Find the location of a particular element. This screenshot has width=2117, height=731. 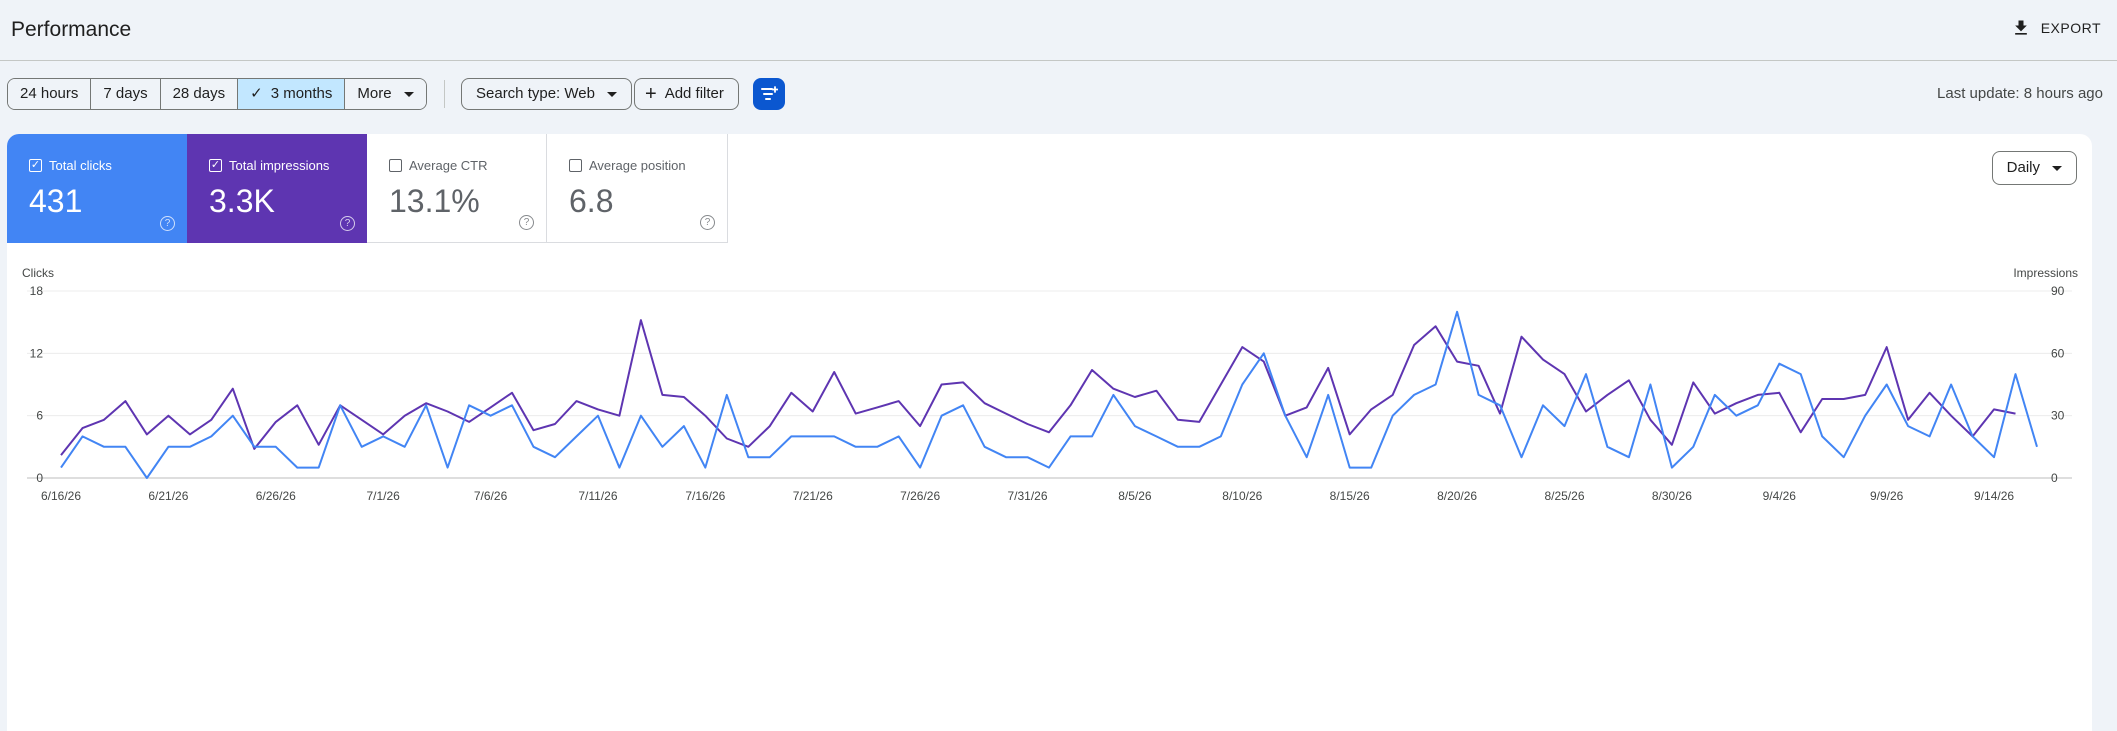

left-axis-tick-label: 12 is located at coordinates (37, 353).